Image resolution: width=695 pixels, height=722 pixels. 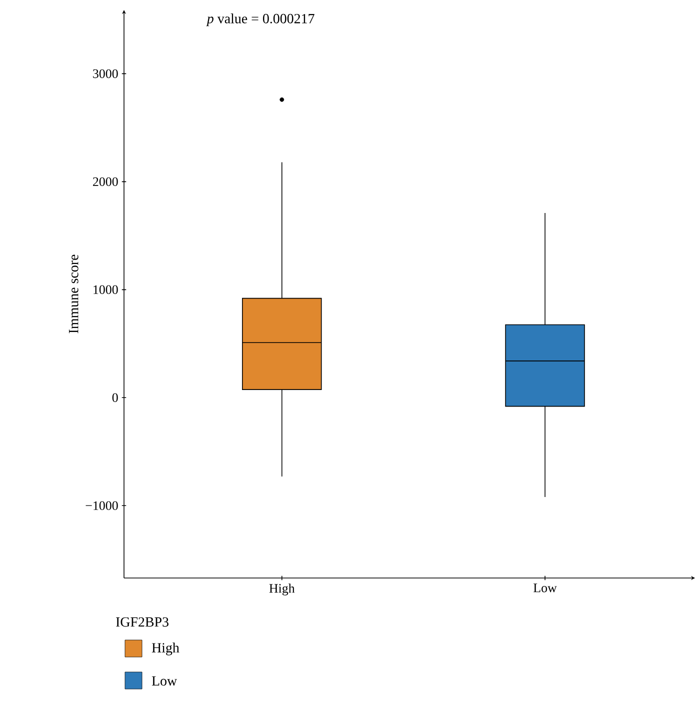 What do you see at coordinates (260, 20) in the screenshot?
I see `annotation: p value = 0.000217` at bounding box center [260, 20].